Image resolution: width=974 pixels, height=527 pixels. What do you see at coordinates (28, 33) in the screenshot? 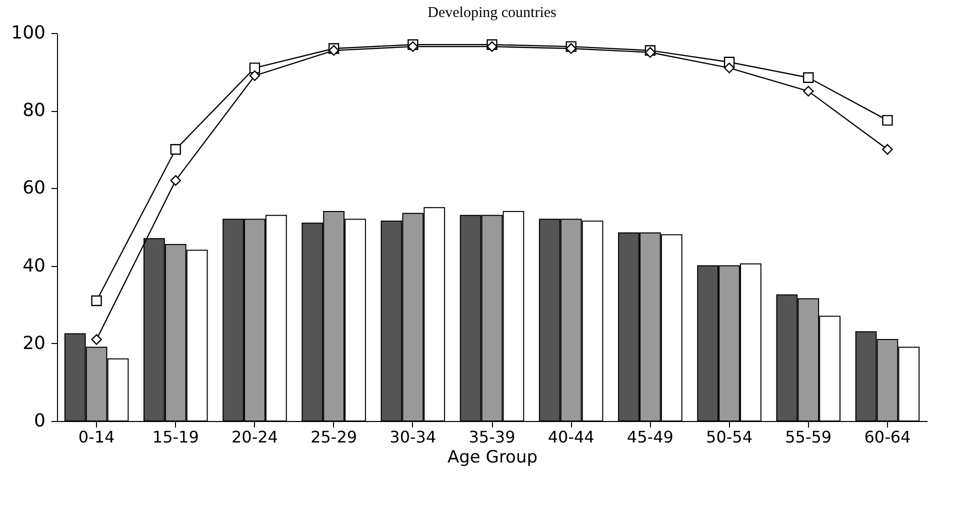
I see `y-tick-label: 100` at bounding box center [28, 33].